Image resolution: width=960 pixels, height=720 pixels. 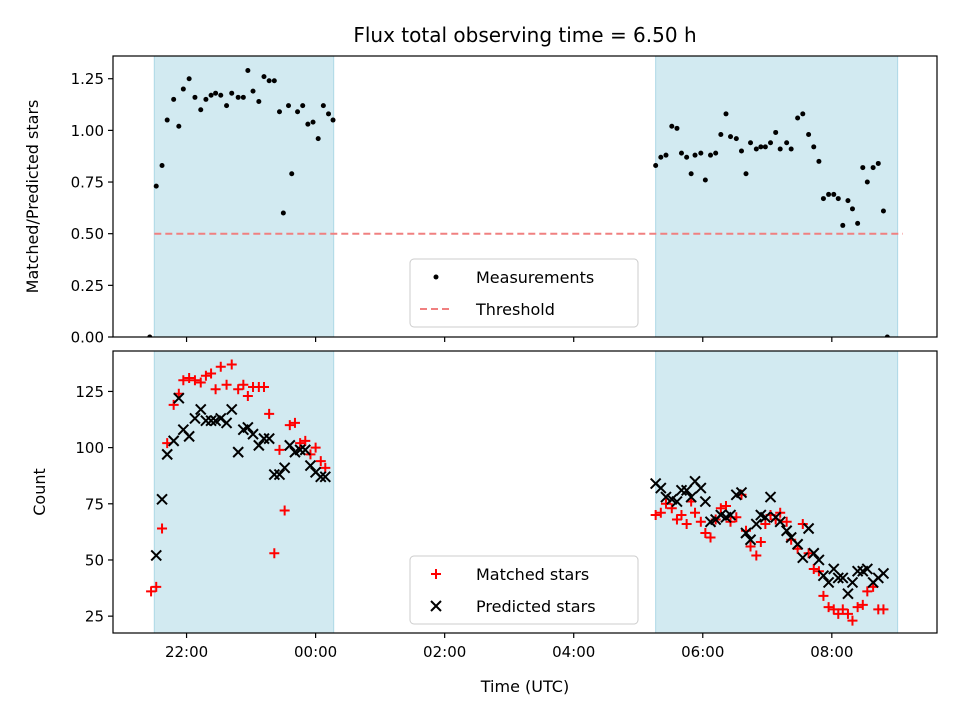 I want to click on x-tick-label: 06:00, so click(x=702, y=652).